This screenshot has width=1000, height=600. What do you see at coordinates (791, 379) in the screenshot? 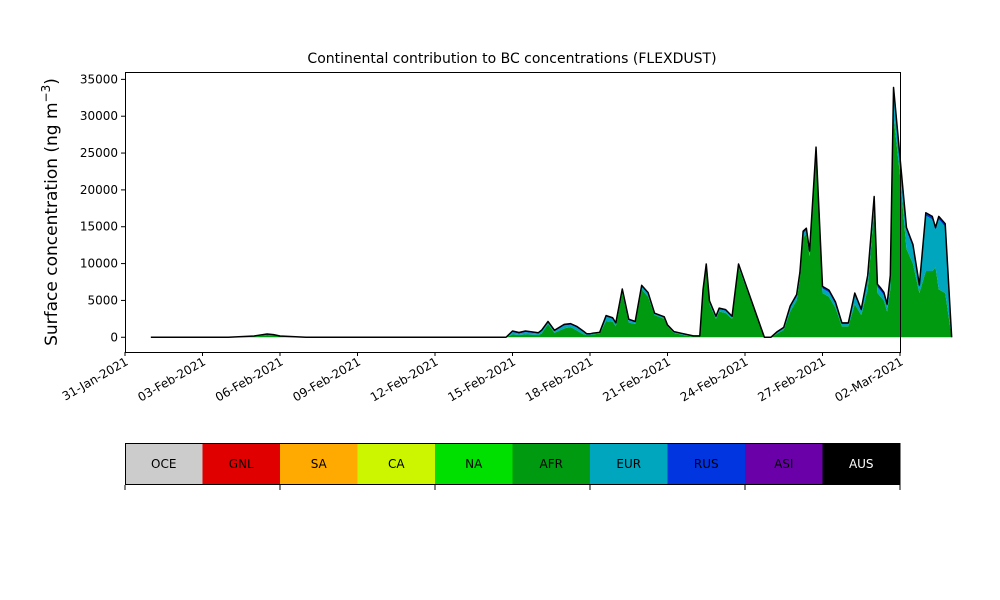
I see `x-tick-label: 27-Feb-2021` at bounding box center [791, 379].